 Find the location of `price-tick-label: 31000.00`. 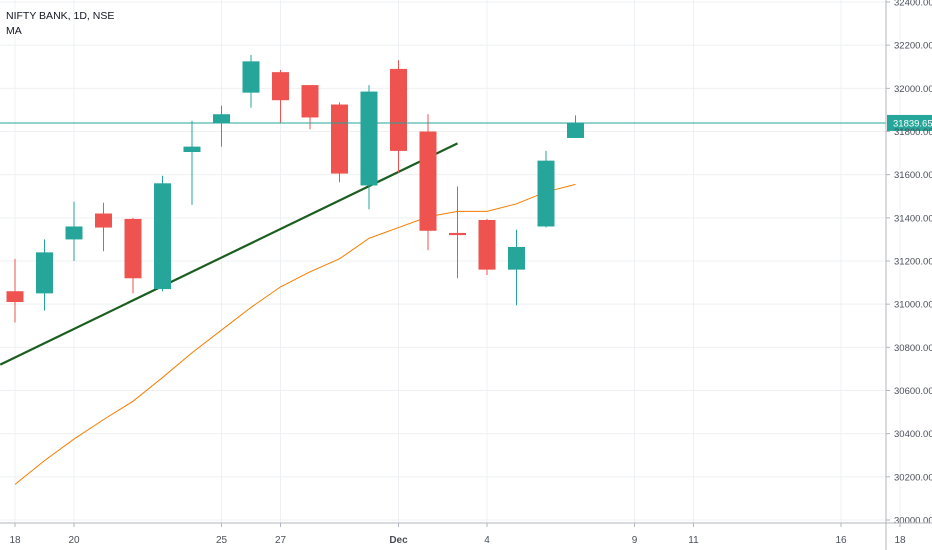

price-tick-label: 31000.00 is located at coordinates (913, 305).